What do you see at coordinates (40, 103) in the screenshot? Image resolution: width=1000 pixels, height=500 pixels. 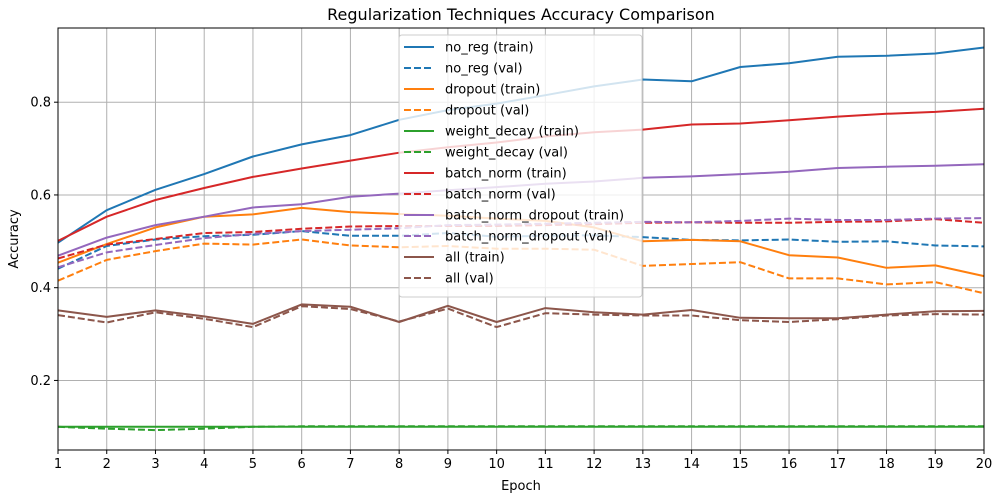 I see `y-tick-label: 0.8` at bounding box center [40, 103].